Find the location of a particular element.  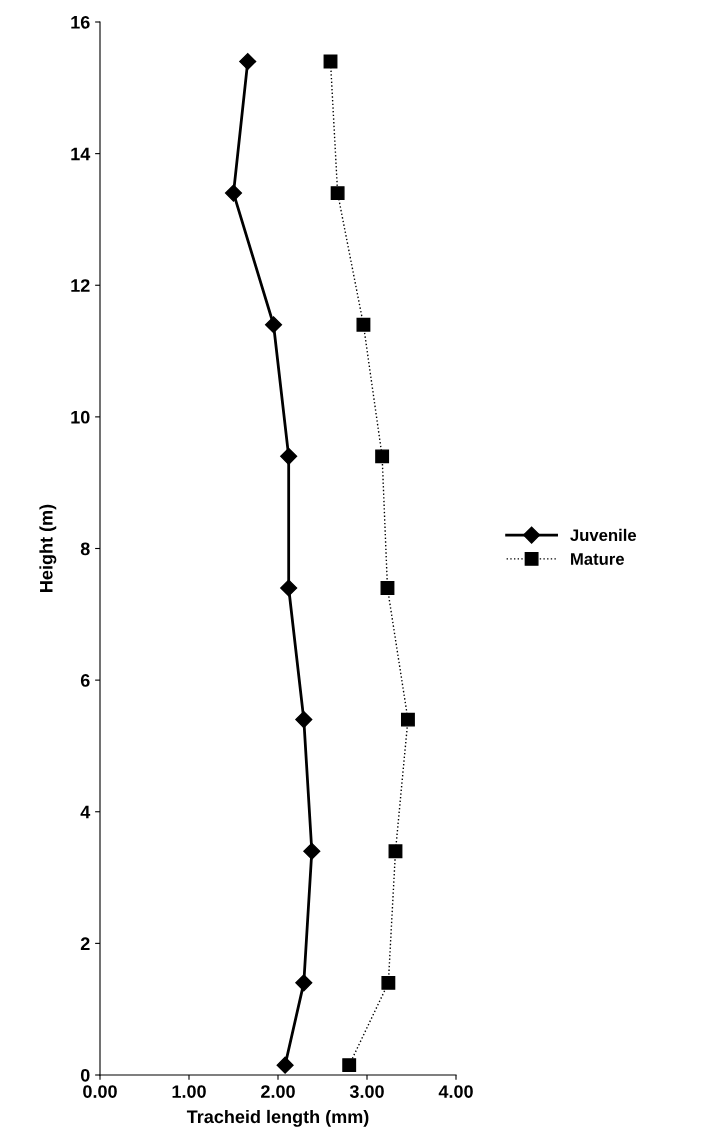

legend-label: Juvenile is located at coordinates (603, 535).